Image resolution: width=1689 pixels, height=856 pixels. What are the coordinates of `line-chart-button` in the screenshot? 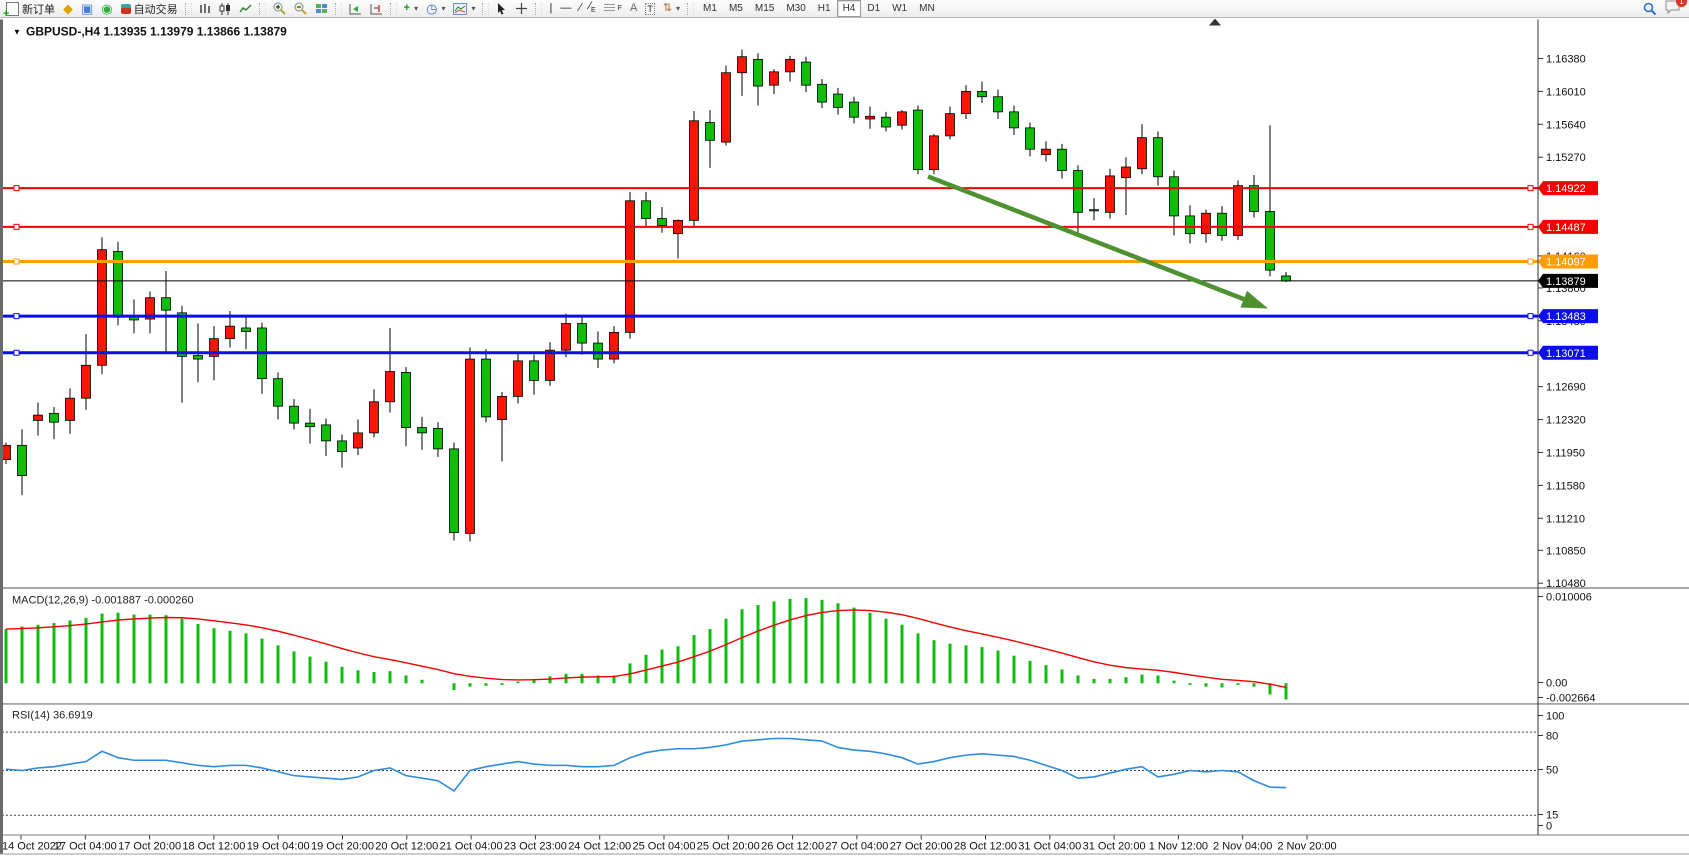 It's located at (245, 9).